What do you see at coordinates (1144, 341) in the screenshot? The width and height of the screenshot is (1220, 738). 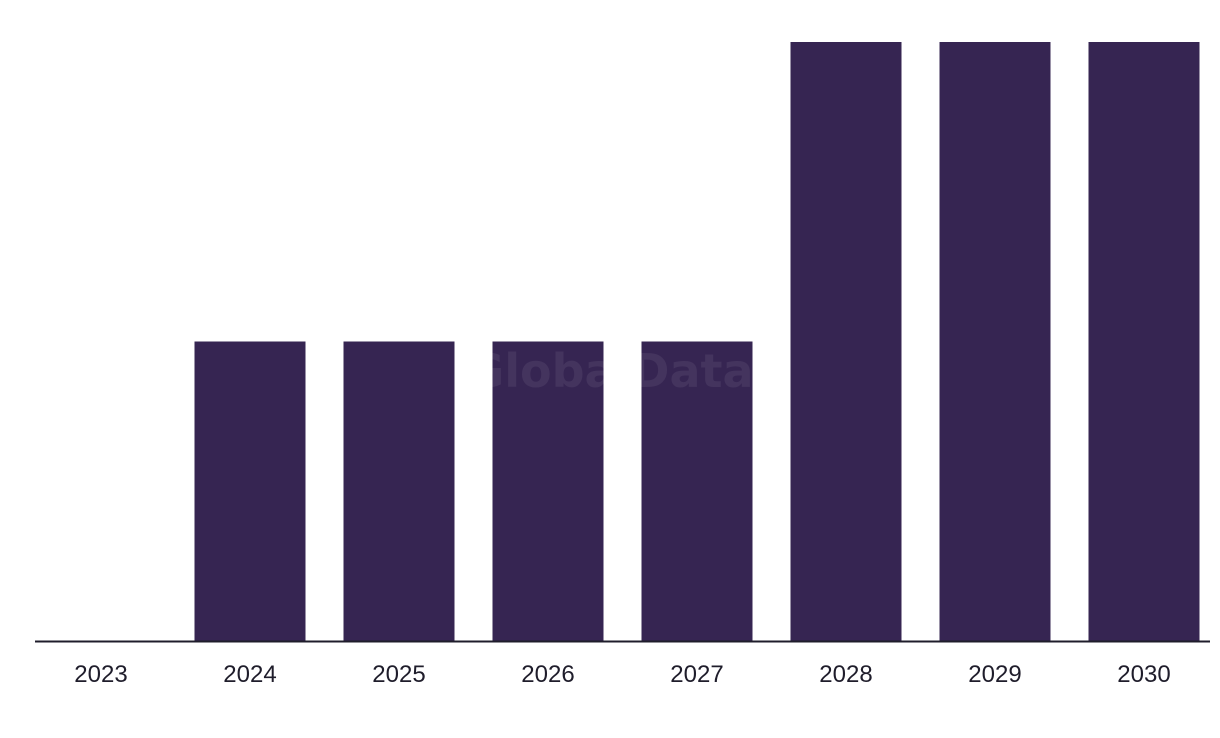 I see `bar-2030` at bounding box center [1144, 341].